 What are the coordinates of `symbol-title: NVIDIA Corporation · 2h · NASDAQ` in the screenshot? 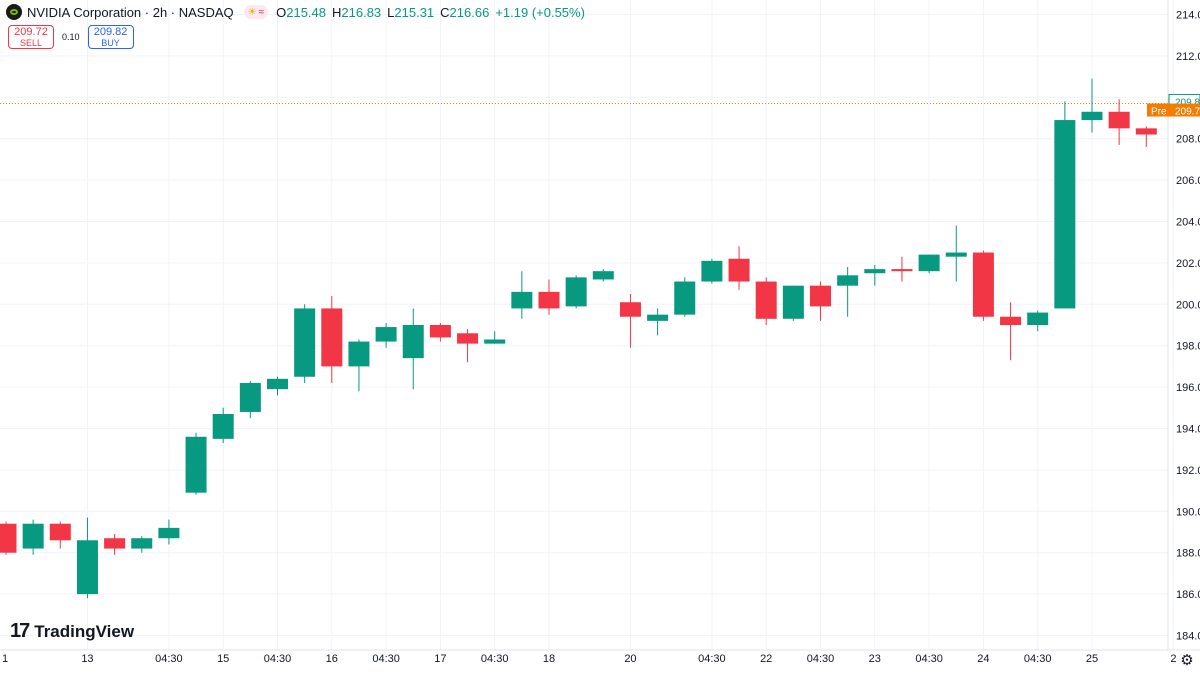 It's located at (130, 12).